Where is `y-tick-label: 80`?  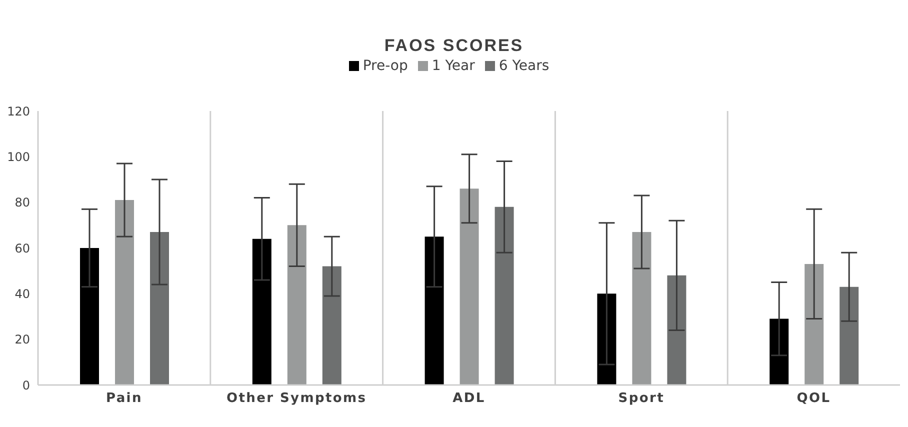
y-tick-label: 80 is located at coordinates (22, 203).